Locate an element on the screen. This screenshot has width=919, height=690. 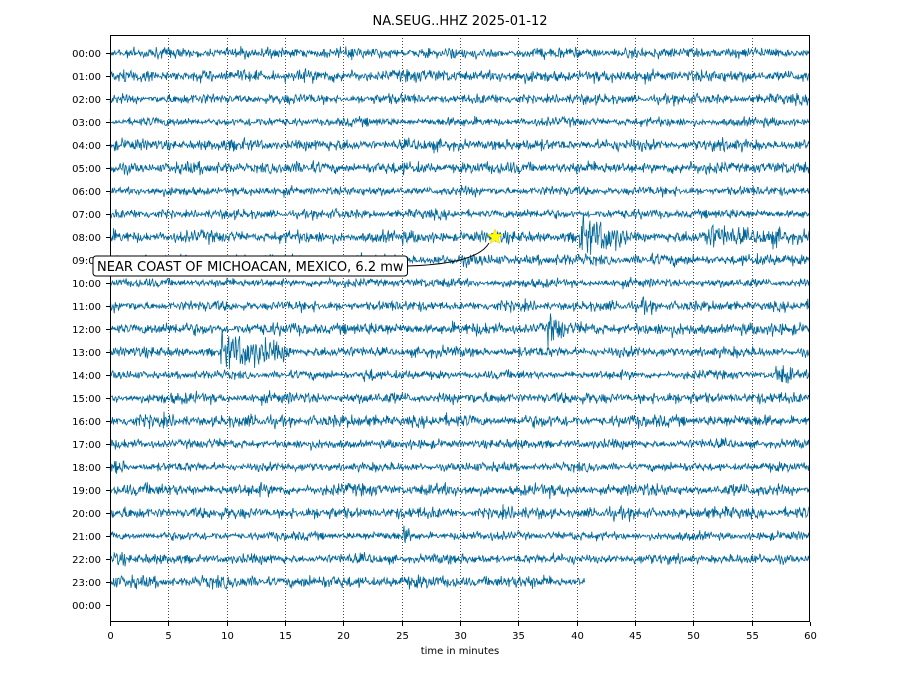
event-star-marker is located at coordinates (495, 236).